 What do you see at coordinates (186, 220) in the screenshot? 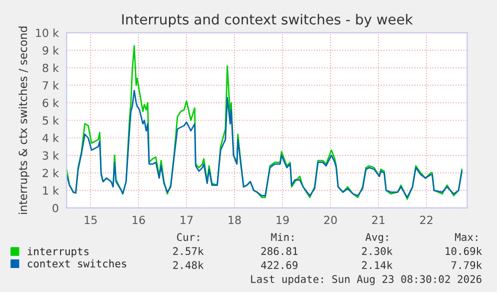
I see `x-tick-label: 17` at bounding box center [186, 220].